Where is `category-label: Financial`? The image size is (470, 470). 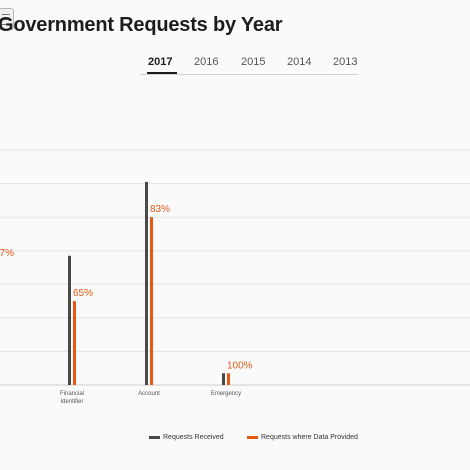 category-label: Financial is located at coordinates (72, 394).